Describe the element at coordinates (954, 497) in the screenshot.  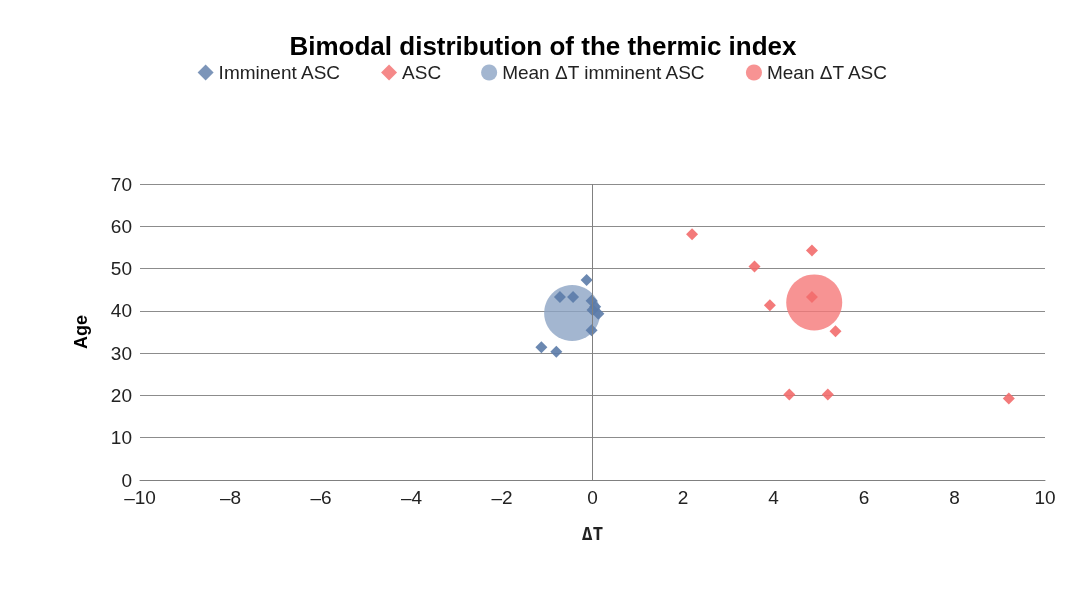
I see `x-tick-label: 8` at that location.